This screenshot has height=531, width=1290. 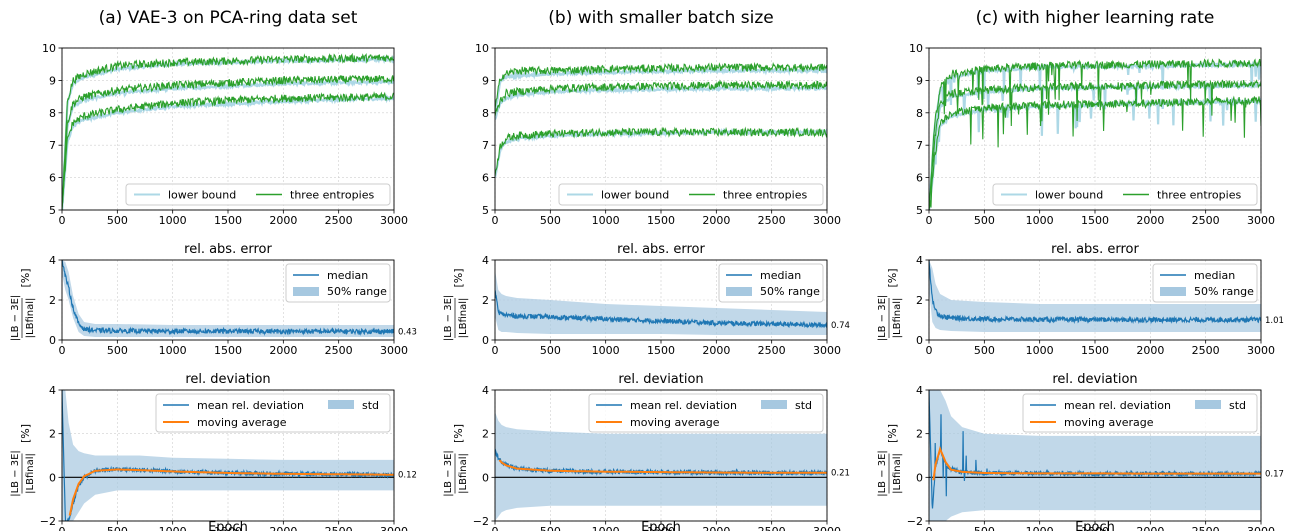 I want to click on panel-title: rel. deviation, so click(x=1094, y=379).